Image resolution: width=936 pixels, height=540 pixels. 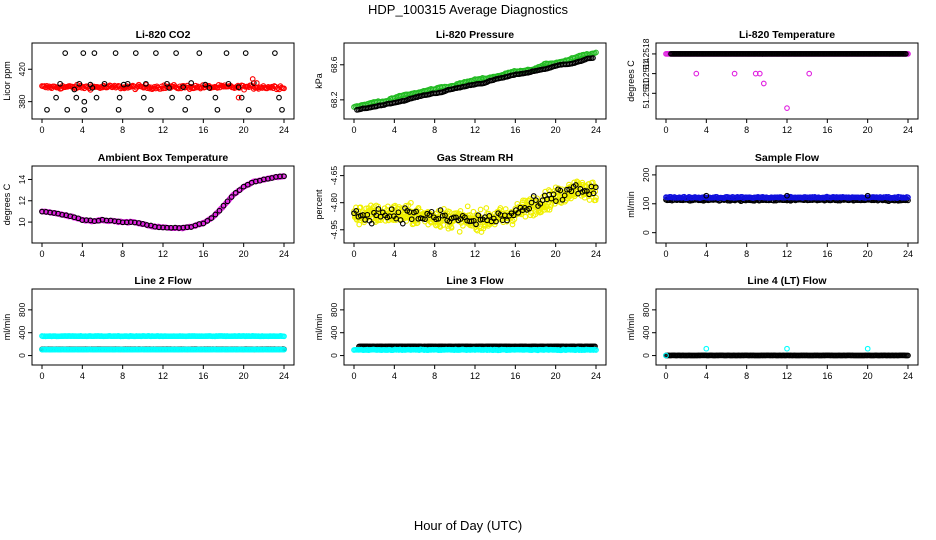 What do you see at coordinates (22, 355) in the screenshot?
I see `y-tick-label: 0` at bounding box center [22, 355].